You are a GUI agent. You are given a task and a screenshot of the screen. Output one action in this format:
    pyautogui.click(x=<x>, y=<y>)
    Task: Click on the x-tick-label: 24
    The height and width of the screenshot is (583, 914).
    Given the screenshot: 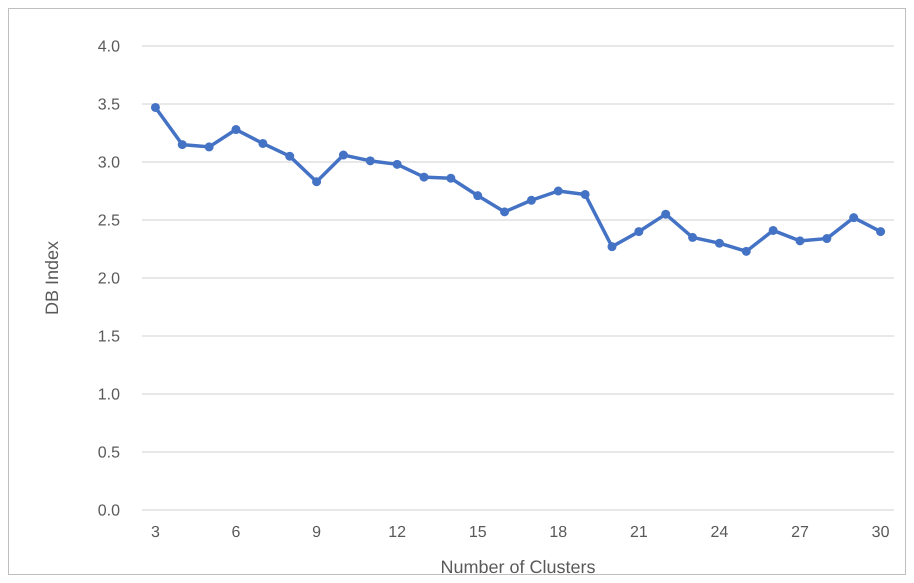 What is the action you would take?
    pyautogui.click(x=719, y=532)
    